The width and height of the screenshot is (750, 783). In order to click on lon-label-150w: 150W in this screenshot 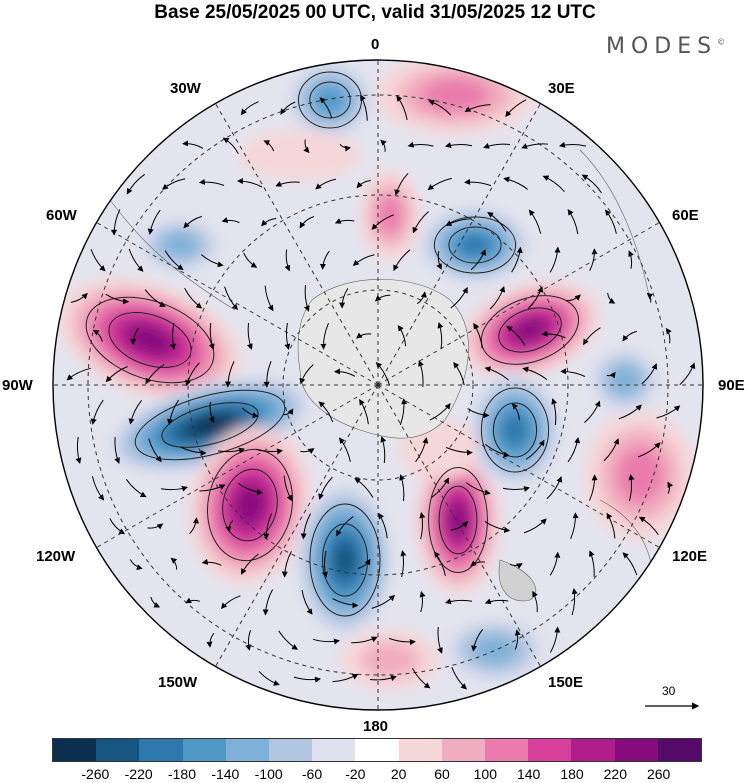, I will do `click(178, 682)`.